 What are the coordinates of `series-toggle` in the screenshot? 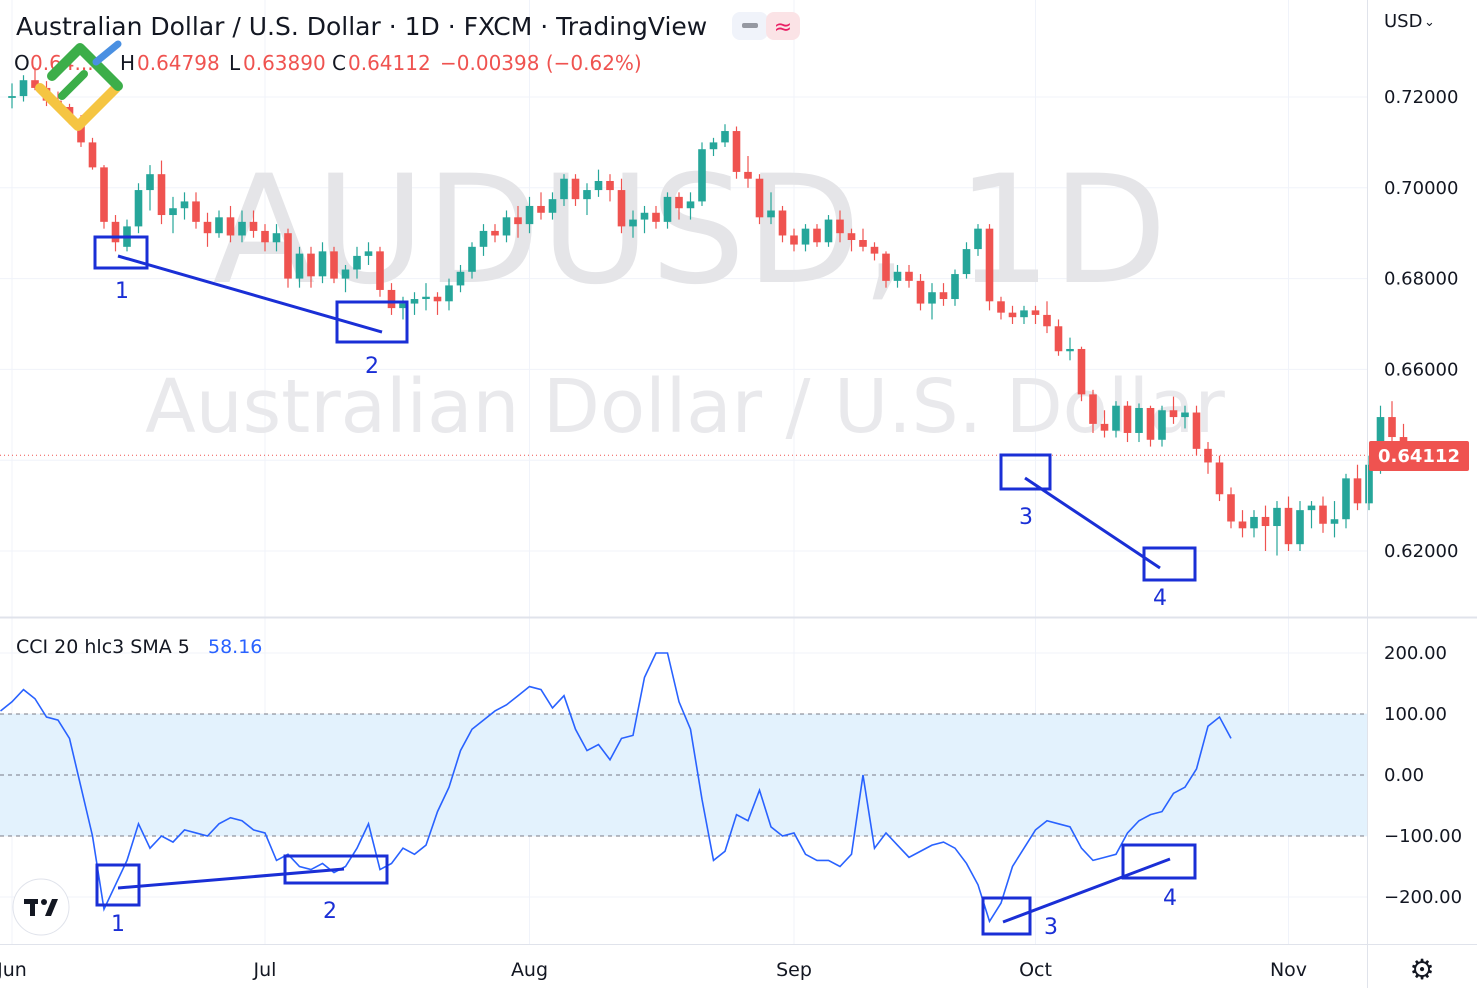 It's located at (783, 26).